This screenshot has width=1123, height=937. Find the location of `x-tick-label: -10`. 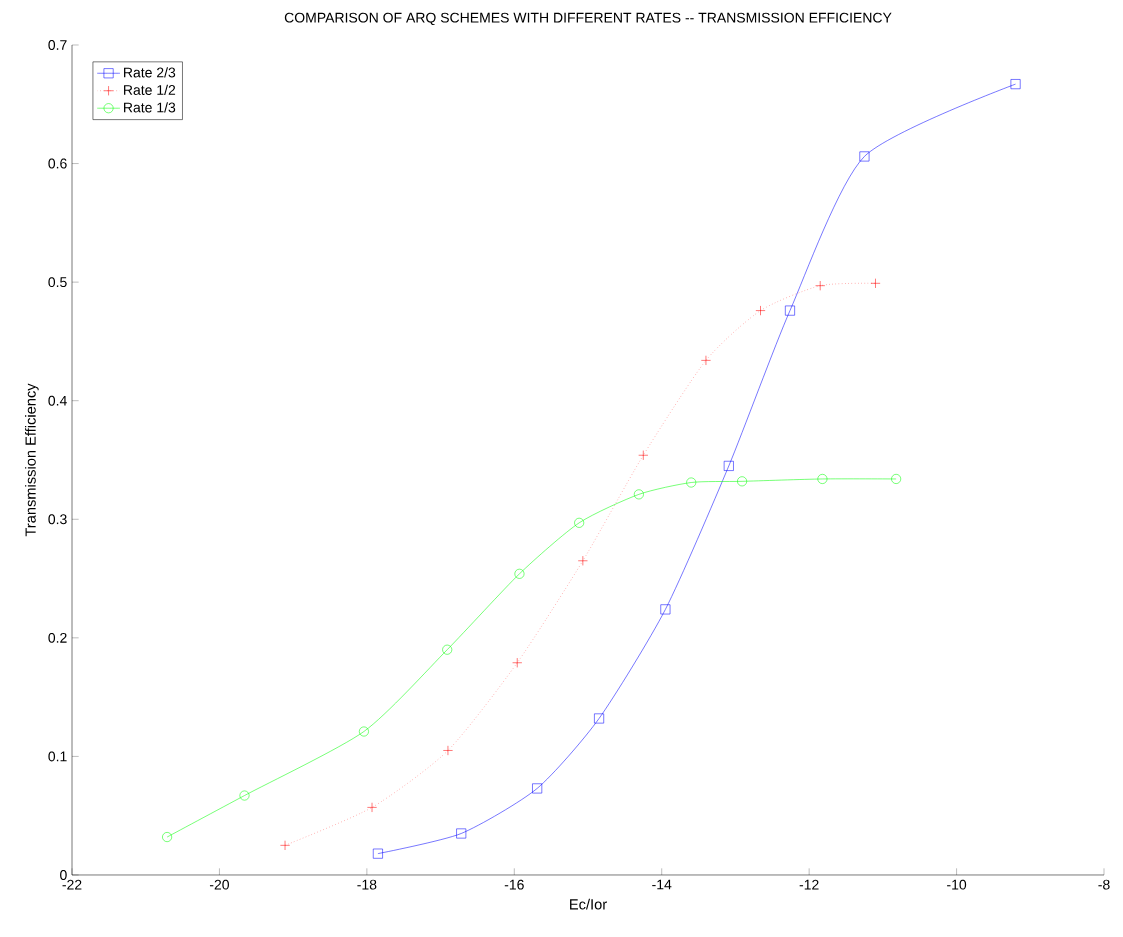

x-tick-label: -10 is located at coordinates (957, 884).